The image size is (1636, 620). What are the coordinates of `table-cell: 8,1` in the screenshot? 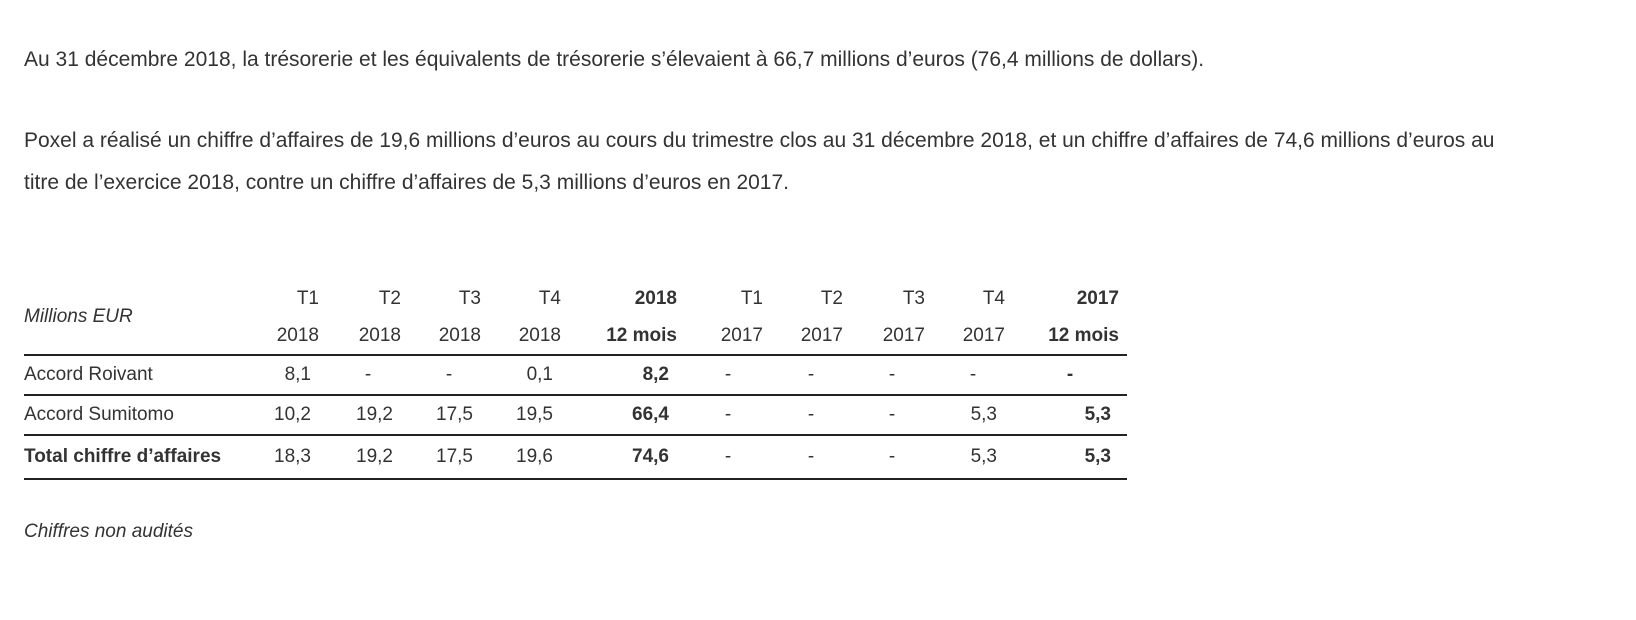 It's located at (292, 375).